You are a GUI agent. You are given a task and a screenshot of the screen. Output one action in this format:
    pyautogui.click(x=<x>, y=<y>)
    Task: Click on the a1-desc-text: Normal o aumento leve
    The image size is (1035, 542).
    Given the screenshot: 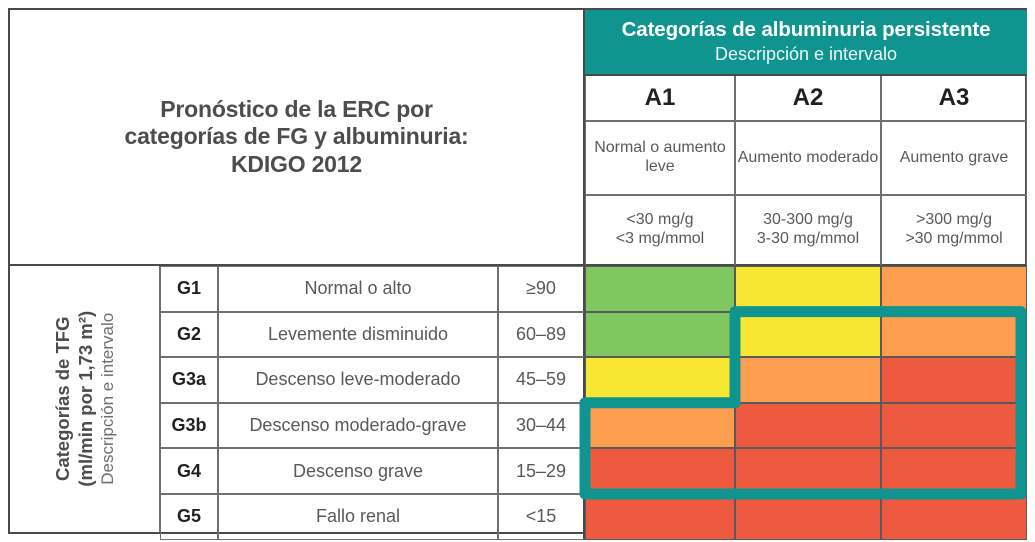 What is the action you would take?
    pyautogui.click(x=660, y=157)
    